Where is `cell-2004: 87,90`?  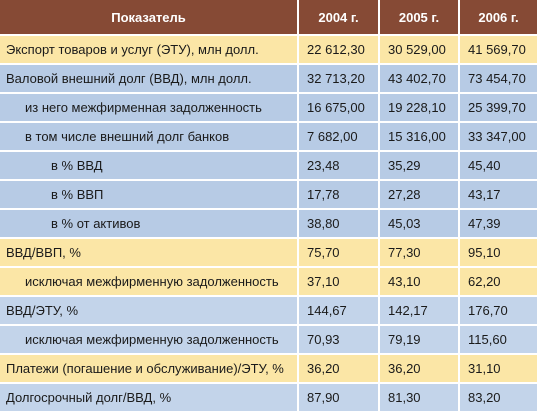 cell-2004: 87,90 is located at coordinates (339, 398).